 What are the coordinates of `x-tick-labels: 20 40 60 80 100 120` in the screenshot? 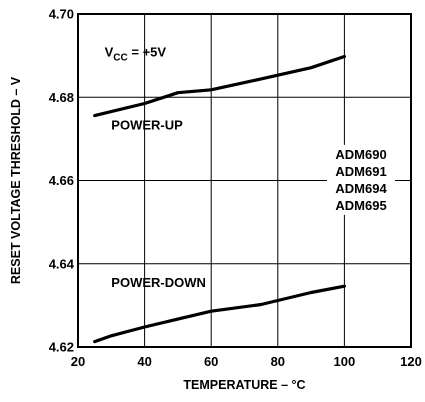 It's located at (246, 361).